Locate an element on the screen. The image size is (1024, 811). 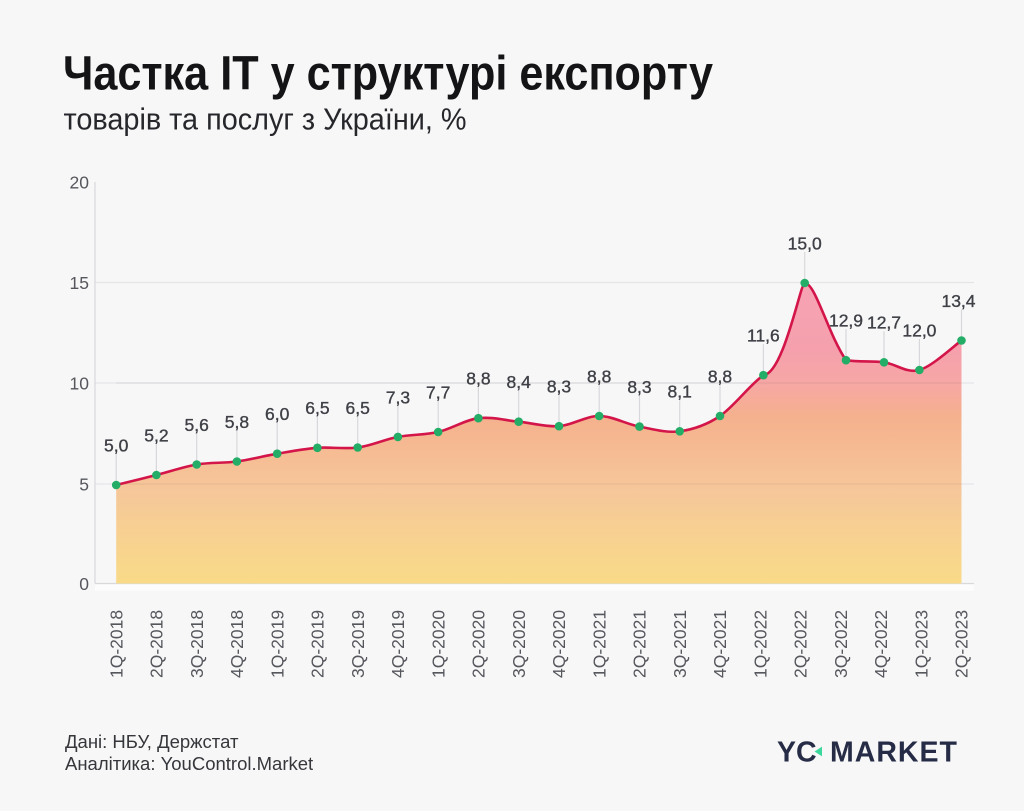
svg-text: 12,0 is located at coordinates (919, 330).